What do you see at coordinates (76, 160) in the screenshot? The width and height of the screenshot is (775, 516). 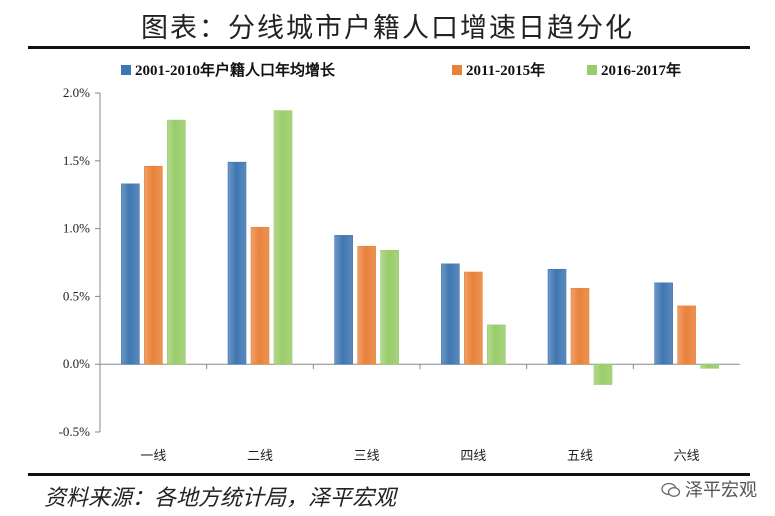 I see `y-tick-label: 1.5%` at bounding box center [76, 160].